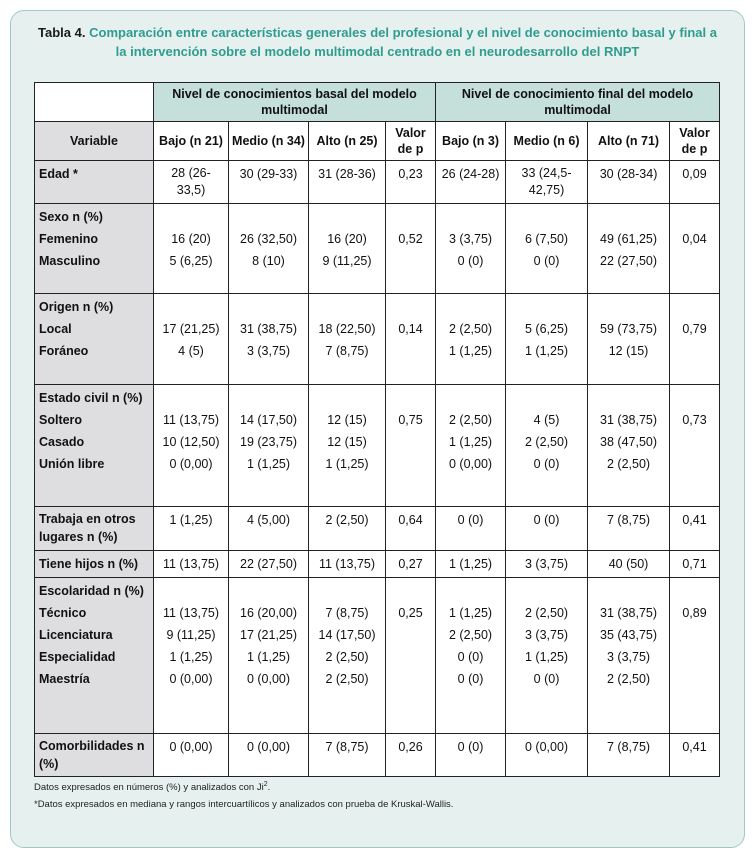 The height and width of the screenshot is (858, 755). Describe the element at coordinates (547, 339) in the screenshot. I see `table-cell: 5 (6,25) 1 (1,25)` at that location.